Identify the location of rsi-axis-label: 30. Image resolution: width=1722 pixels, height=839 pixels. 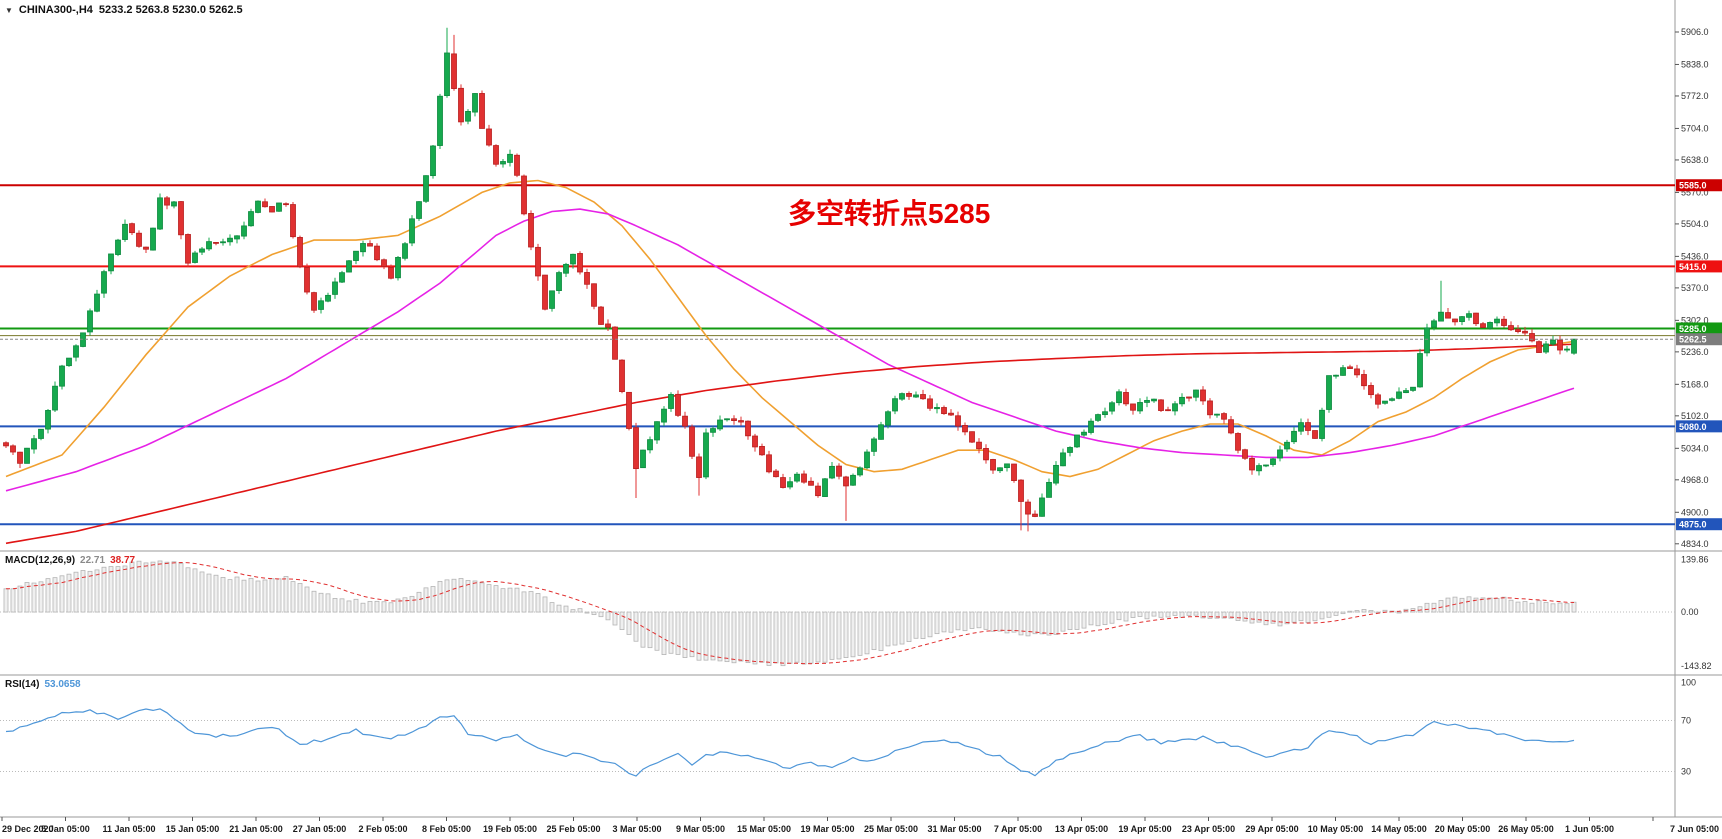
(1686, 771).